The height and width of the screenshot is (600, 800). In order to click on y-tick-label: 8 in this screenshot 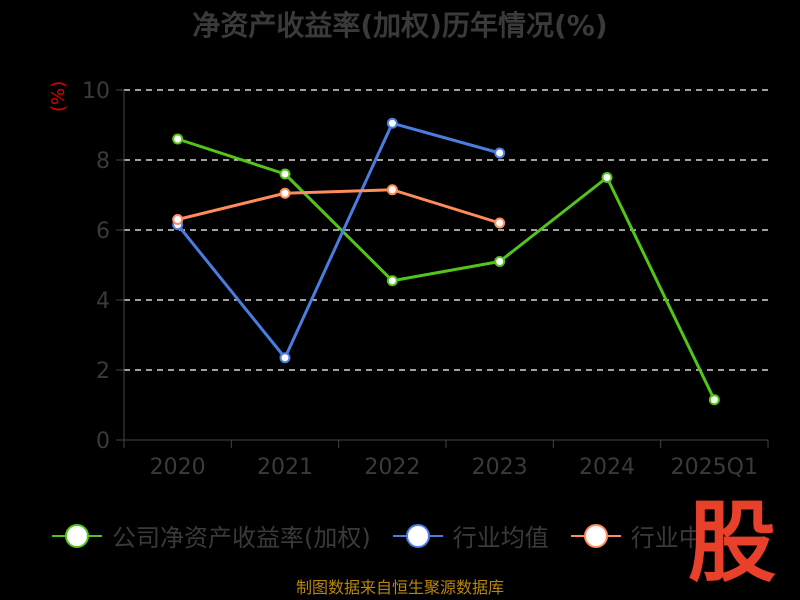, I will do `click(103, 161)`.